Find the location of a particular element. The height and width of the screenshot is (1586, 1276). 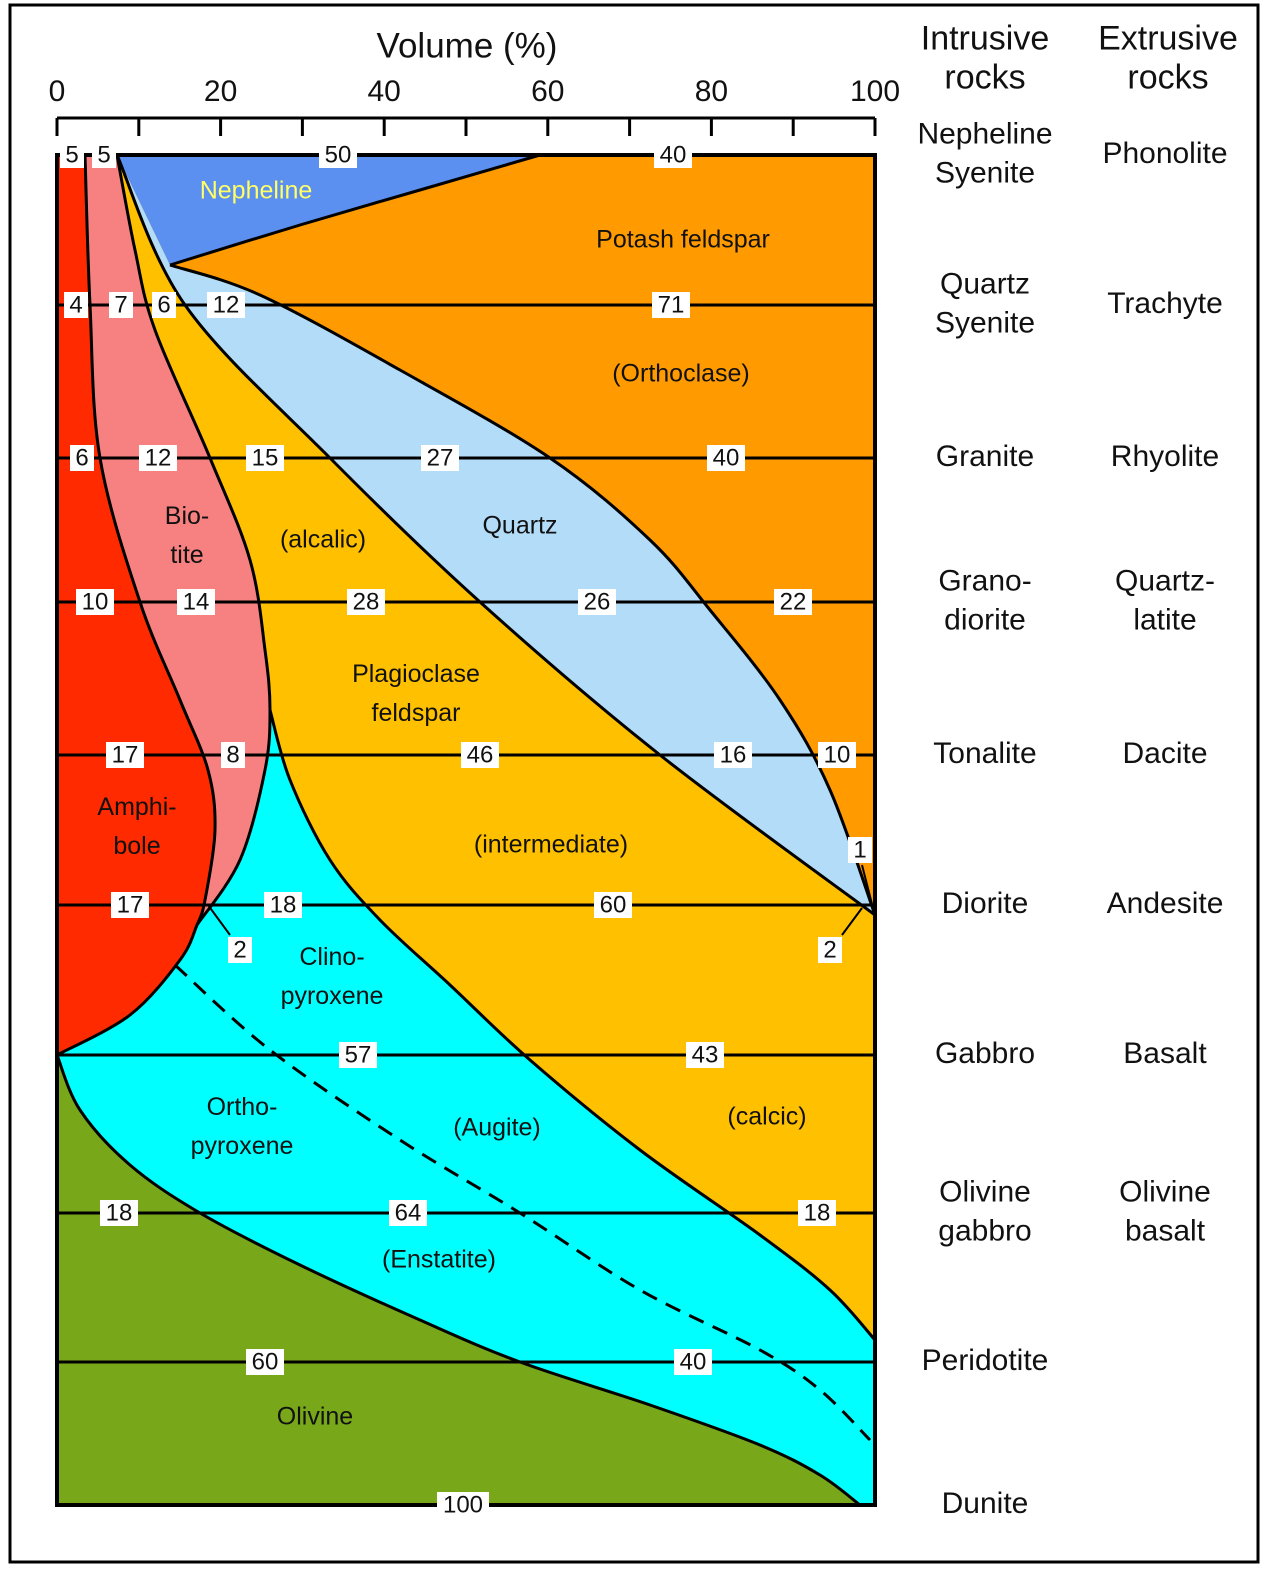

region-label: Clino- is located at coordinates (331, 957).